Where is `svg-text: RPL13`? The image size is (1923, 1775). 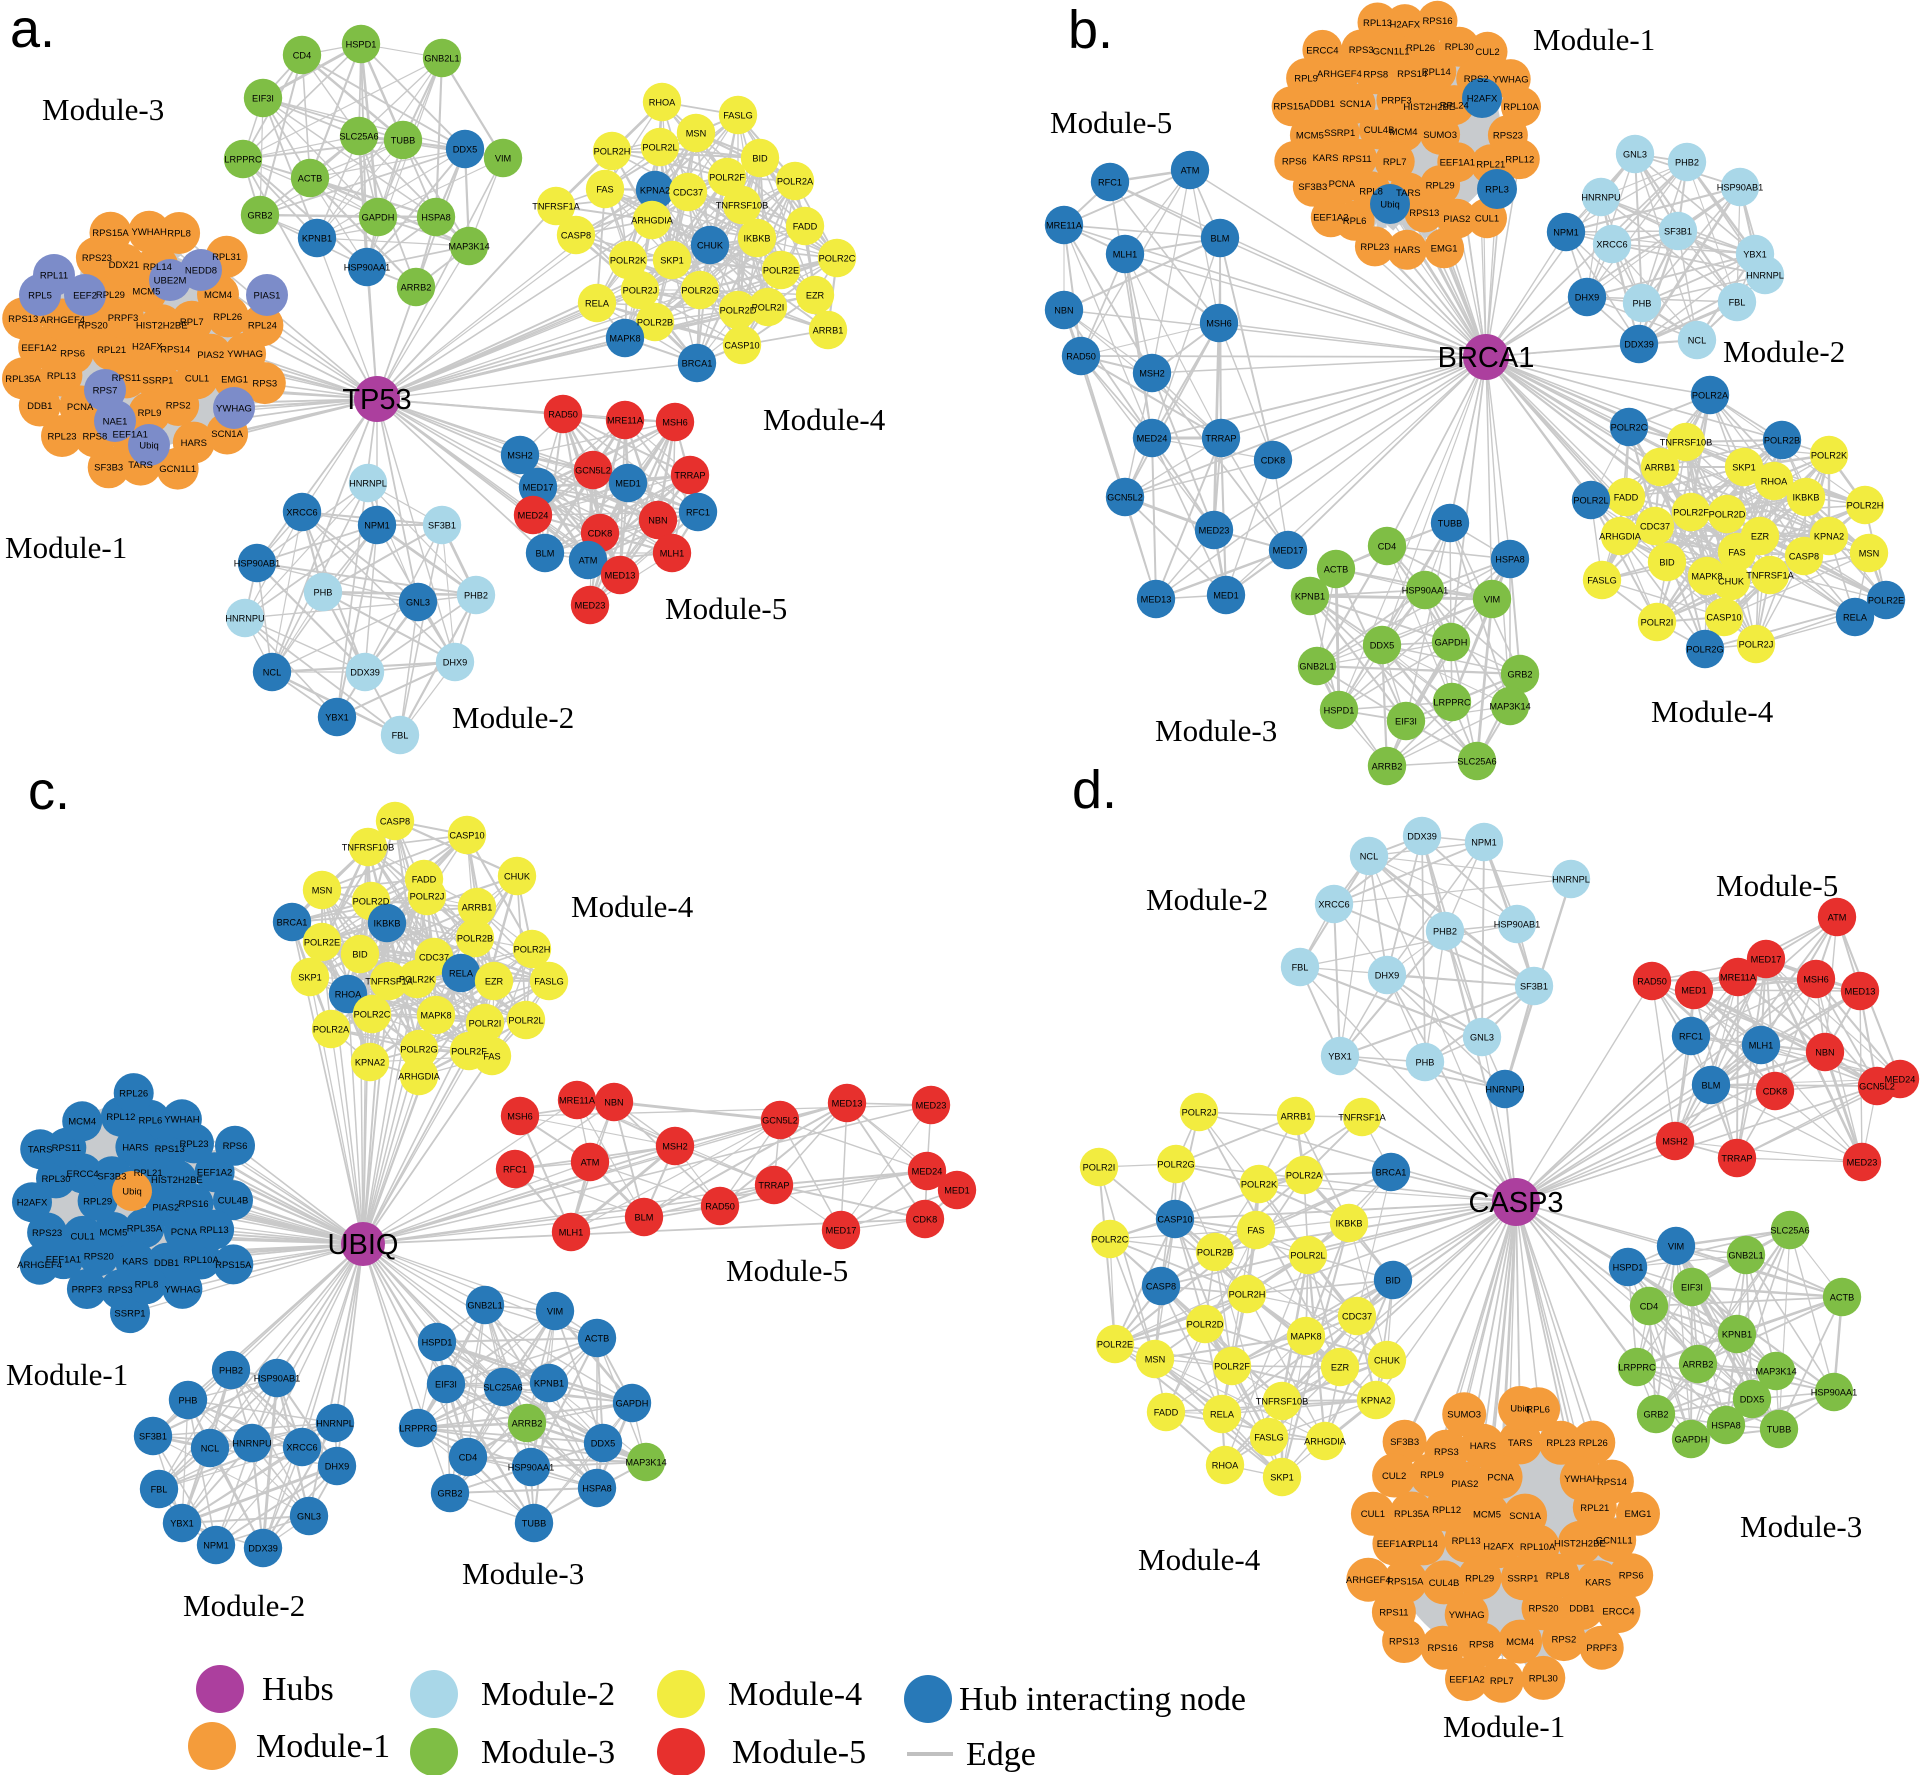
svg-text: RPL13 is located at coordinates (61, 376).